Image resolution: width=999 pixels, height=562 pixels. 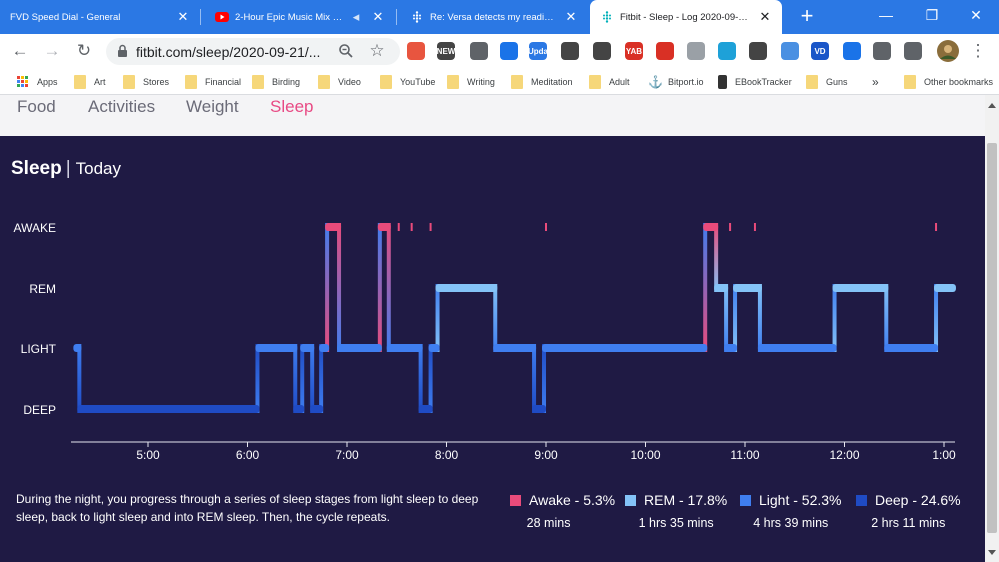 What do you see at coordinates (213, 81) in the screenshot?
I see `bookmark-financial: Financial` at bounding box center [213, 81].